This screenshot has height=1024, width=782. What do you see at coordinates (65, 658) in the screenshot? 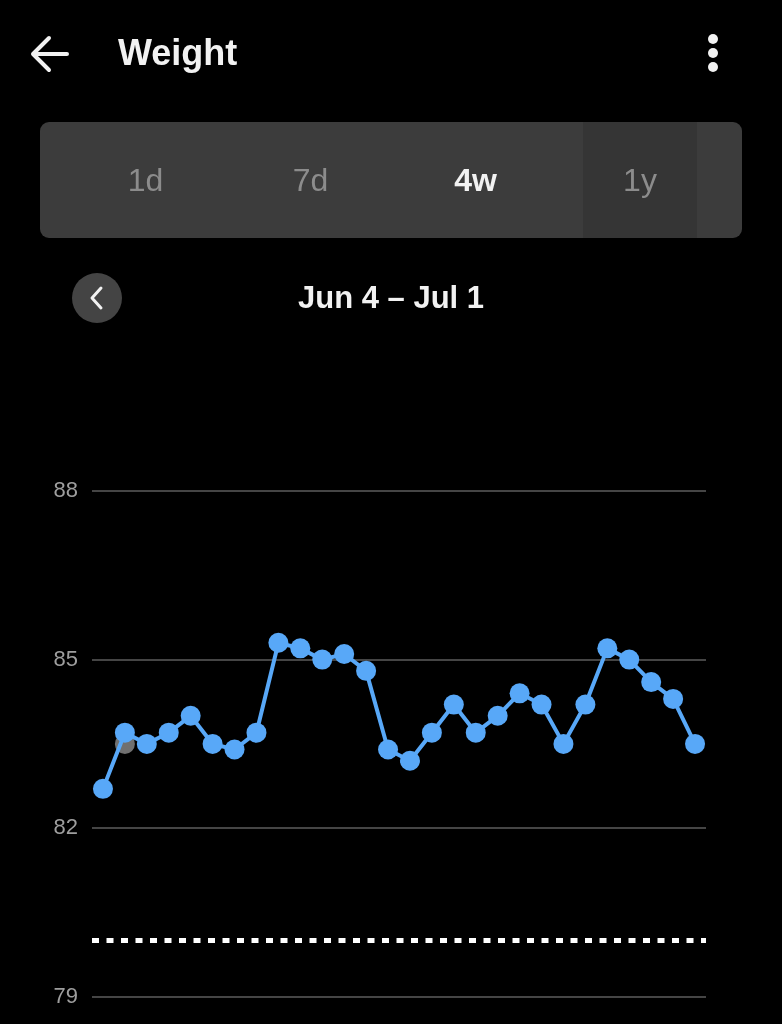
I see `y-tick-label: 85` at bounding box center [65, 658].